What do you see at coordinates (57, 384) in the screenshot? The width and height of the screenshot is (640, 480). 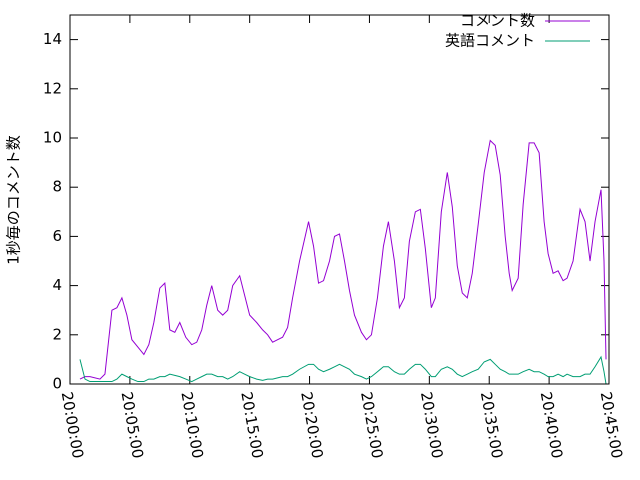 I see `y-tick-label: 0` at bounding box center [57, 384].